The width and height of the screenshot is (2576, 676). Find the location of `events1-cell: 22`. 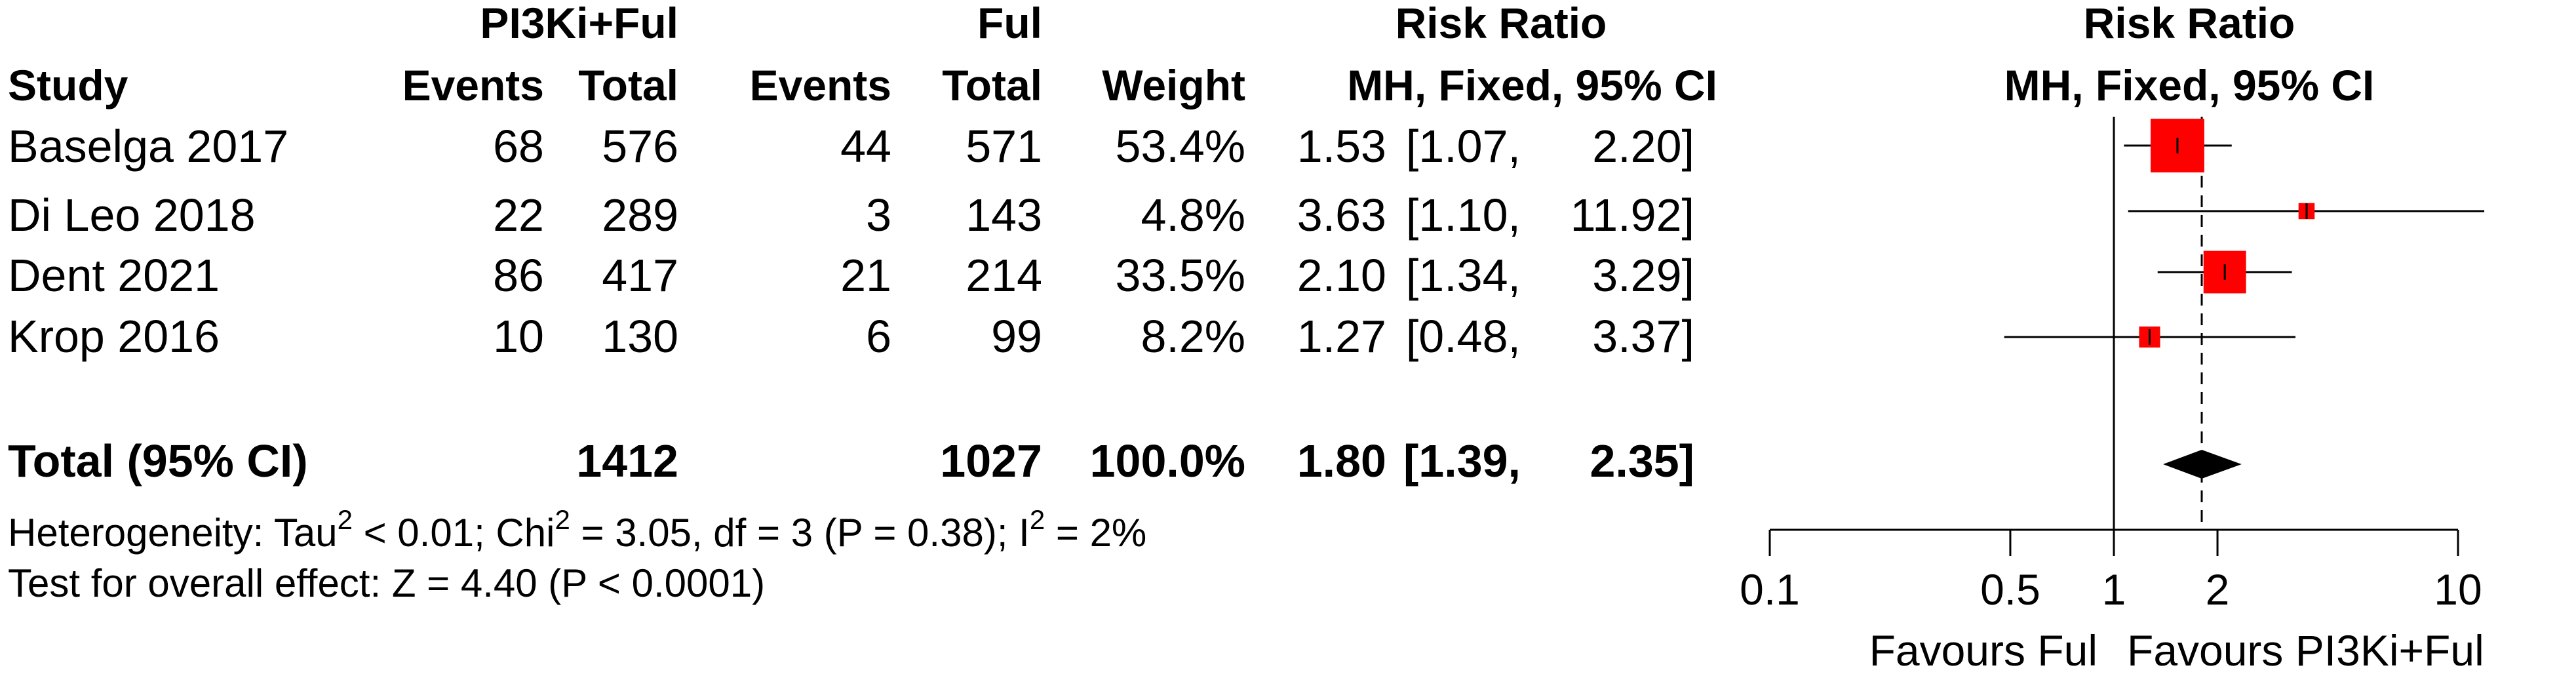

events1-cell: 22 is located at coordinates (518, 215).